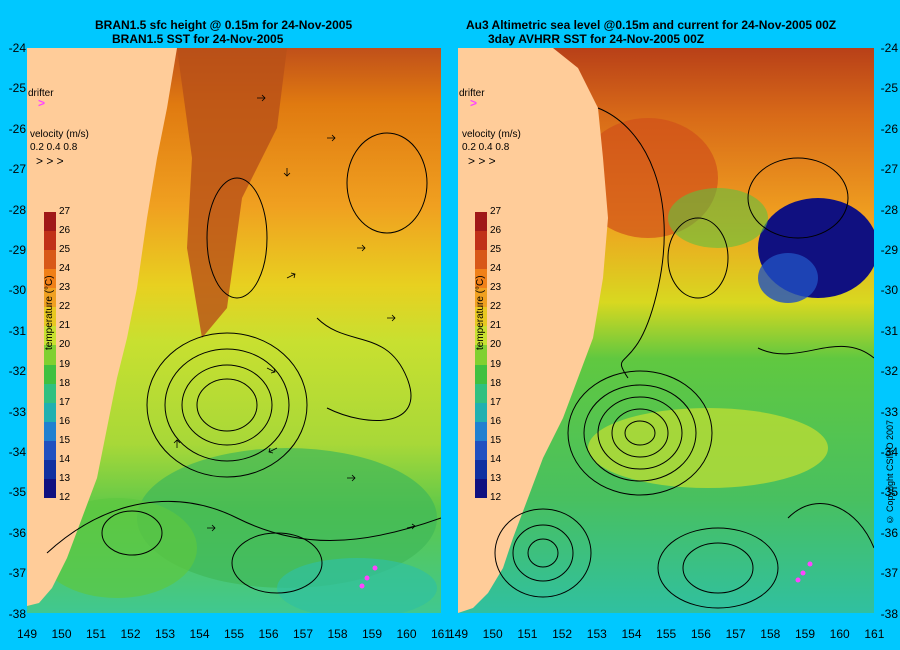 This screenshot has width=900, height=650. I want to click on lon-tick-label: 154, so click(631, 634).